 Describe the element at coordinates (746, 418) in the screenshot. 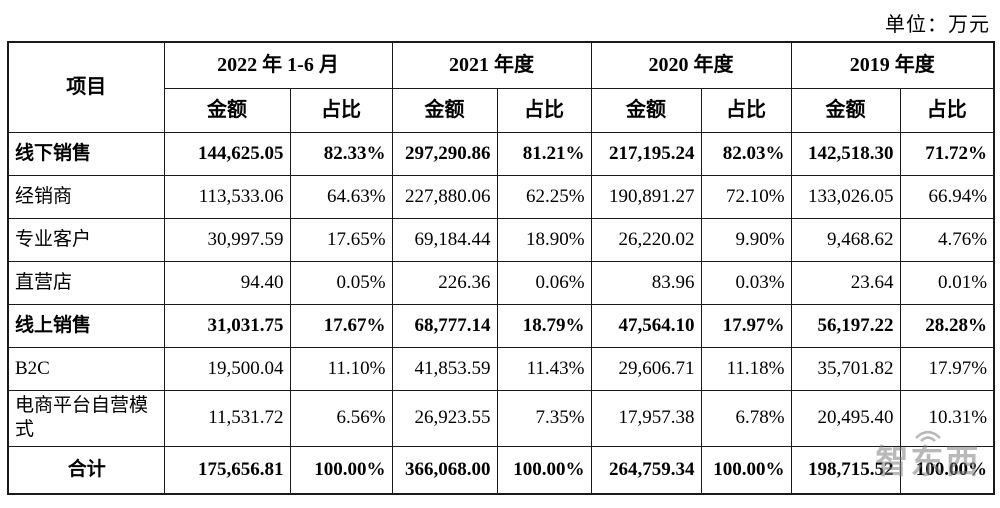

I see `ratio-cell: 6.78%` at that location.